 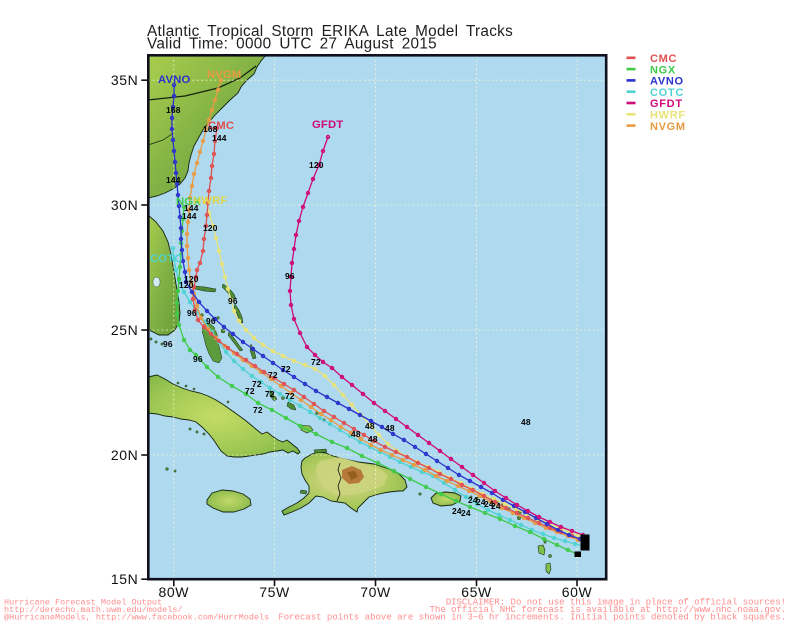 What do you see at coordinates (124, 330) in the screenshot?
I see `svg-text: 25N` at bounding box center [124, 330].